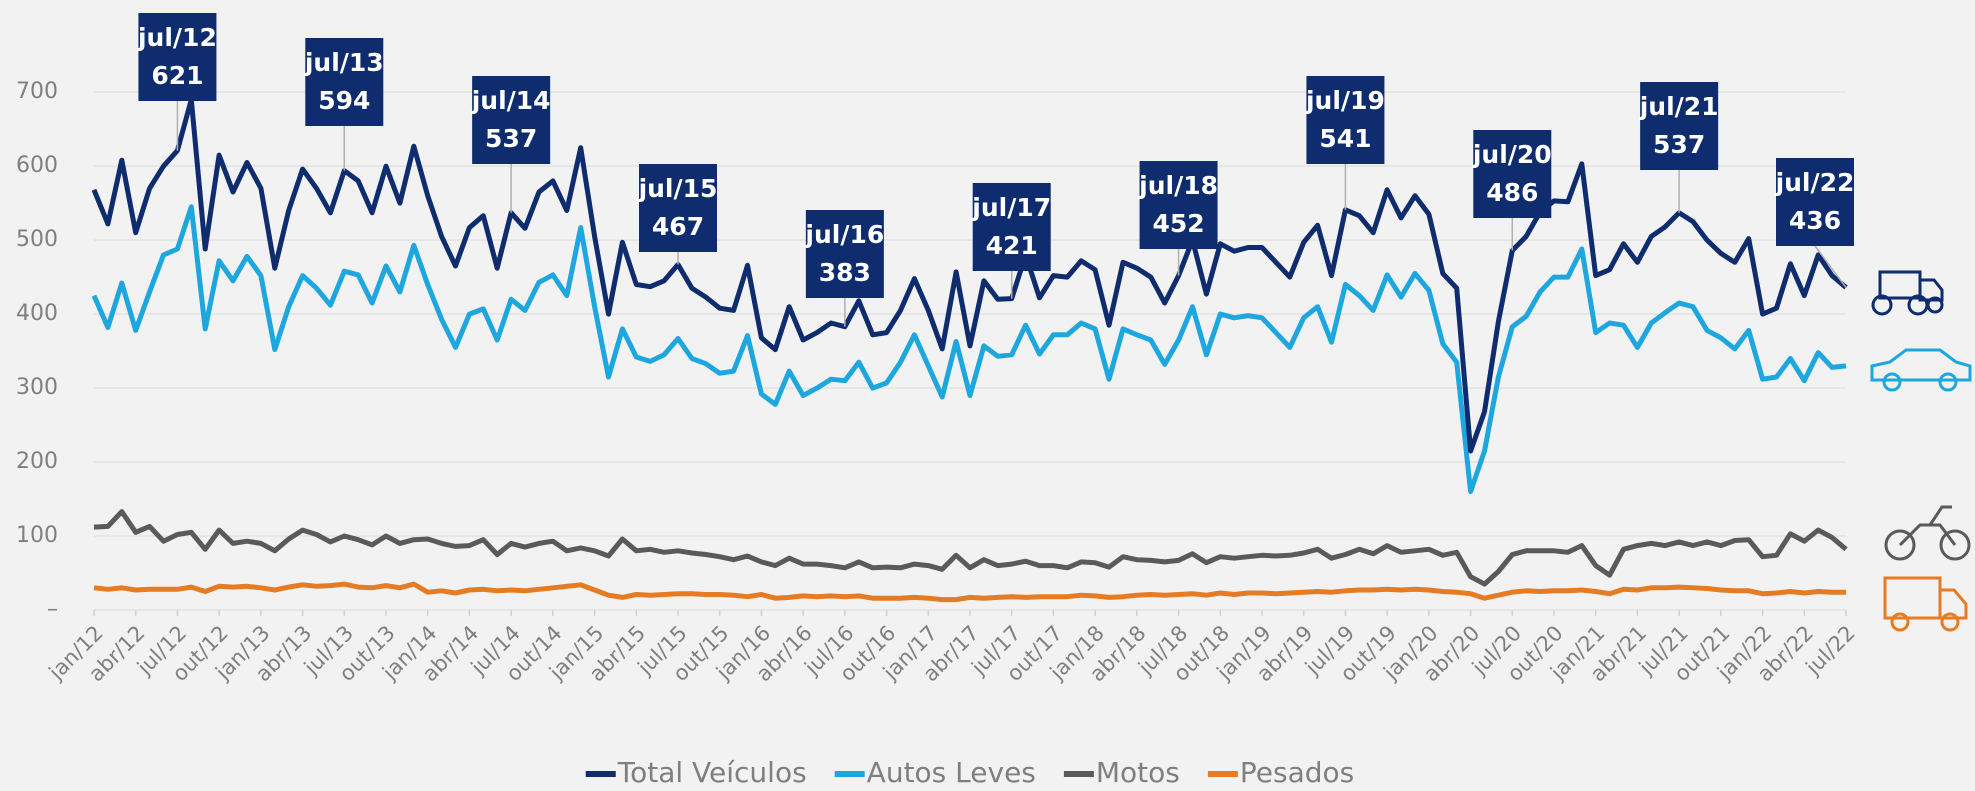 This screenshot has width=1975, height=791. I want to click on annotation-label: jul/17, so click(1011, 207).